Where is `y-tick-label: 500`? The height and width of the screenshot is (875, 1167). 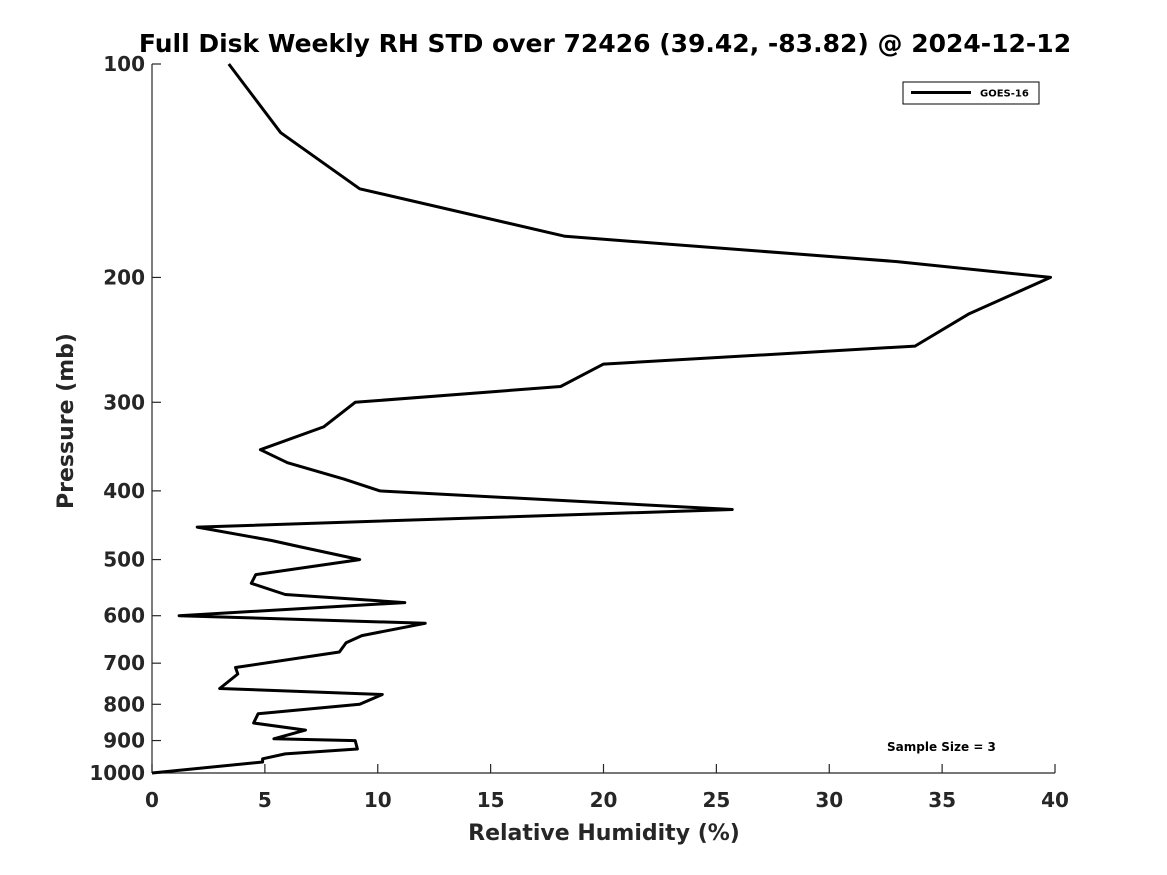
y-tick-label: 500 is located at coordinates (124, 560).